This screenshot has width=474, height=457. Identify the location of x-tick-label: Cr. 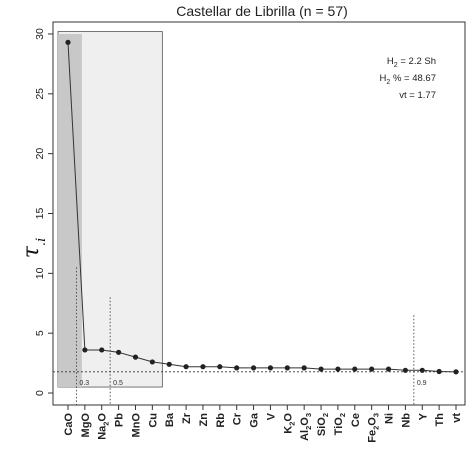
(238, 418).